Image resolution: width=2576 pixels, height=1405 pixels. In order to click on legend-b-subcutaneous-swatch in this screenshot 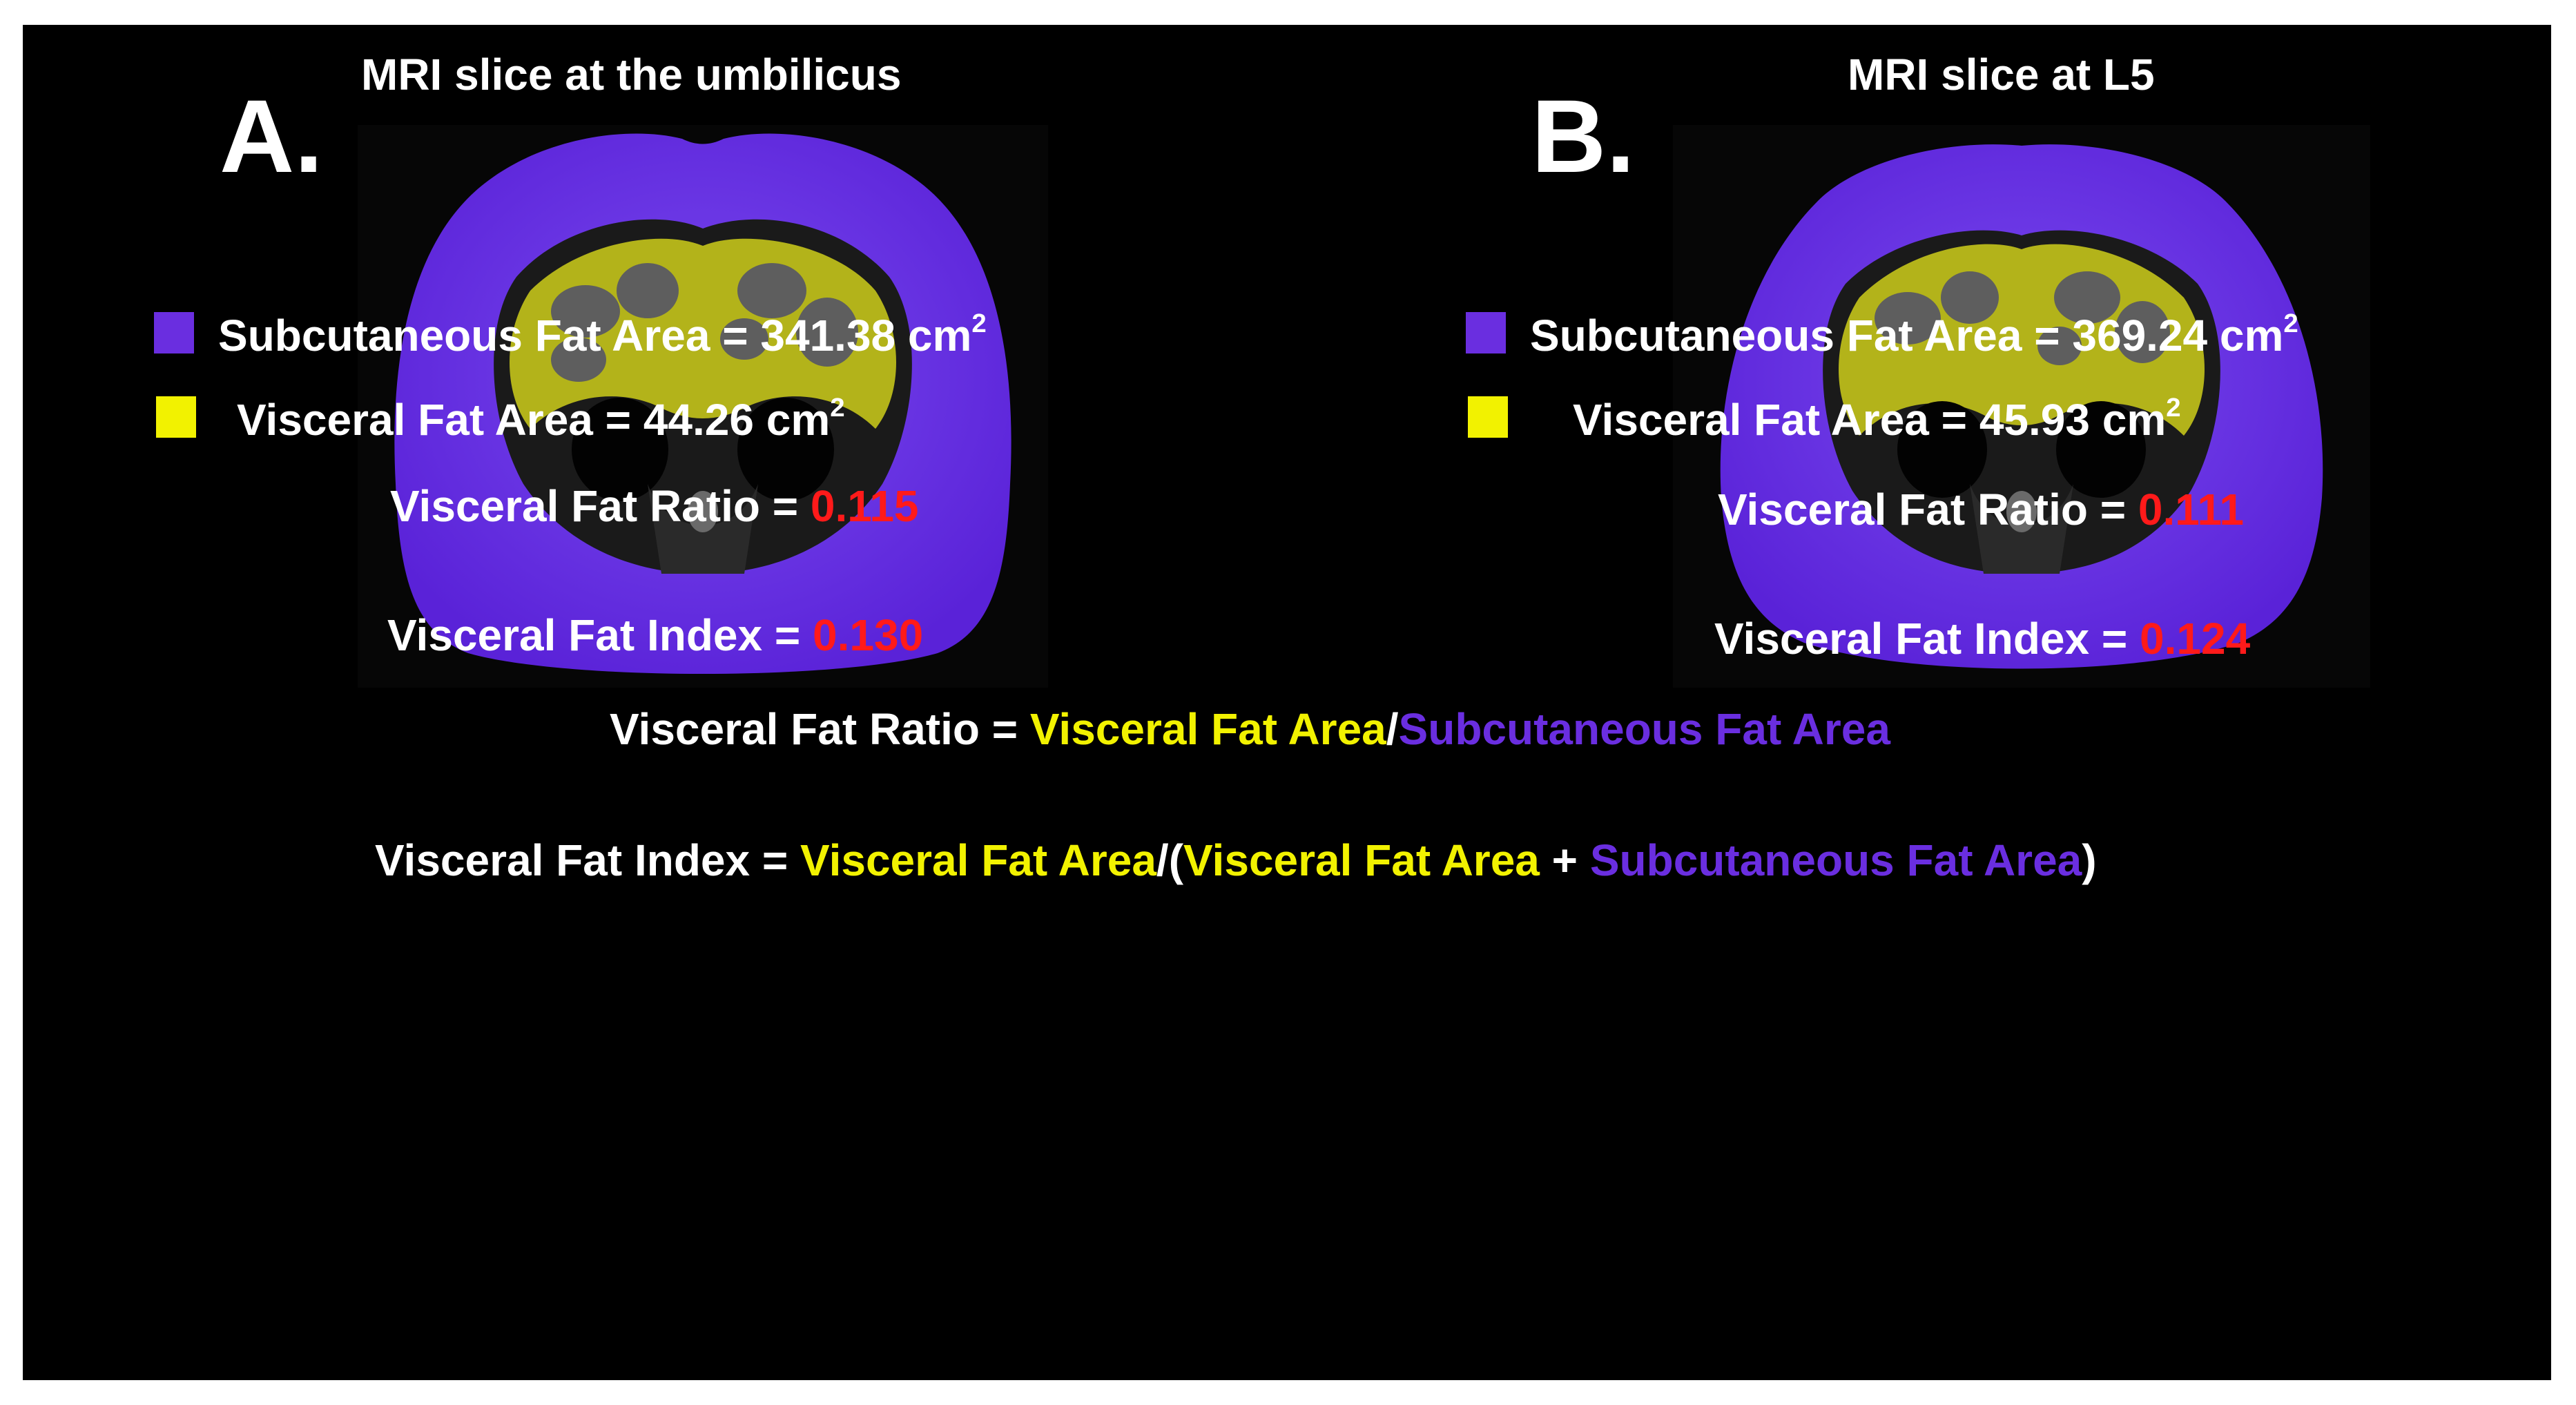, I will do `click(1486, 332)`.